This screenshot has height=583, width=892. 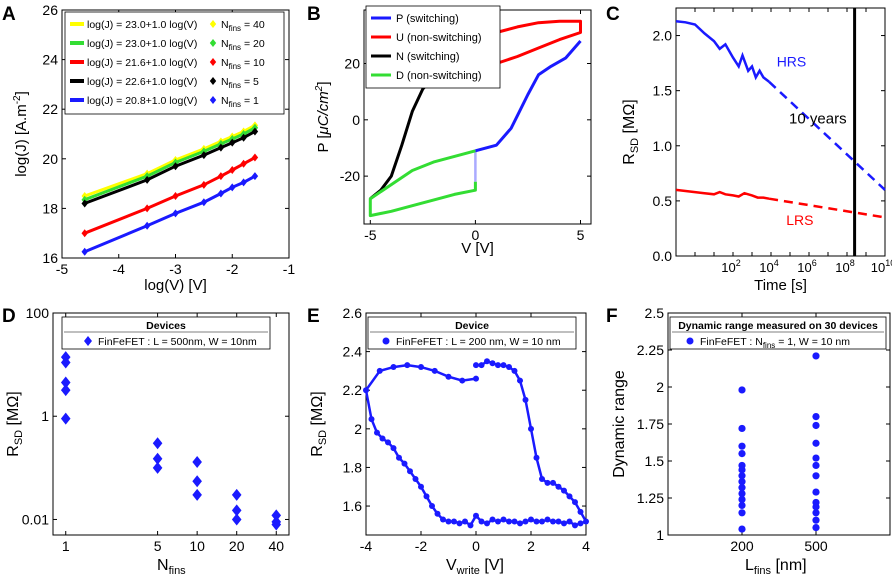 I want to click on panel-e-ytick-label: 1.8, so click(x=353, y=467).